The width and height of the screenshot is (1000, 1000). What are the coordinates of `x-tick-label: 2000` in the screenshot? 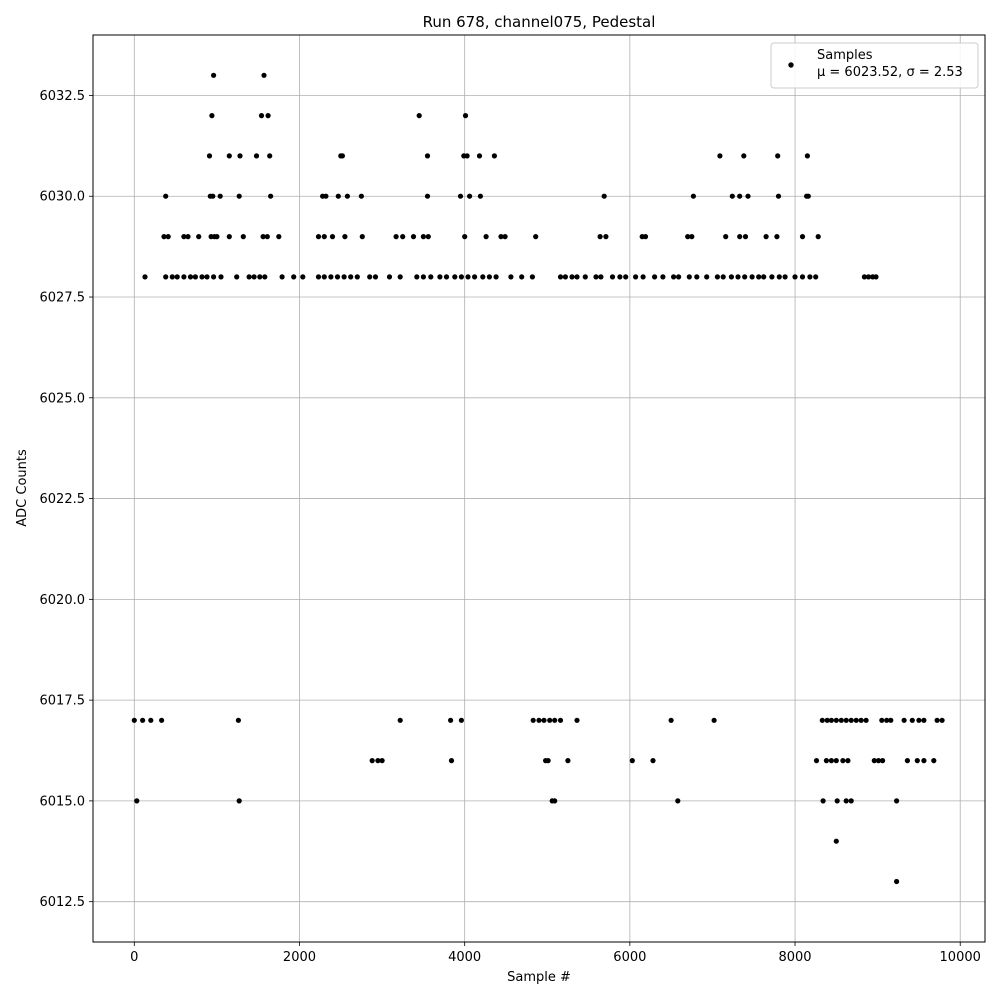 It's located at (299, 957).